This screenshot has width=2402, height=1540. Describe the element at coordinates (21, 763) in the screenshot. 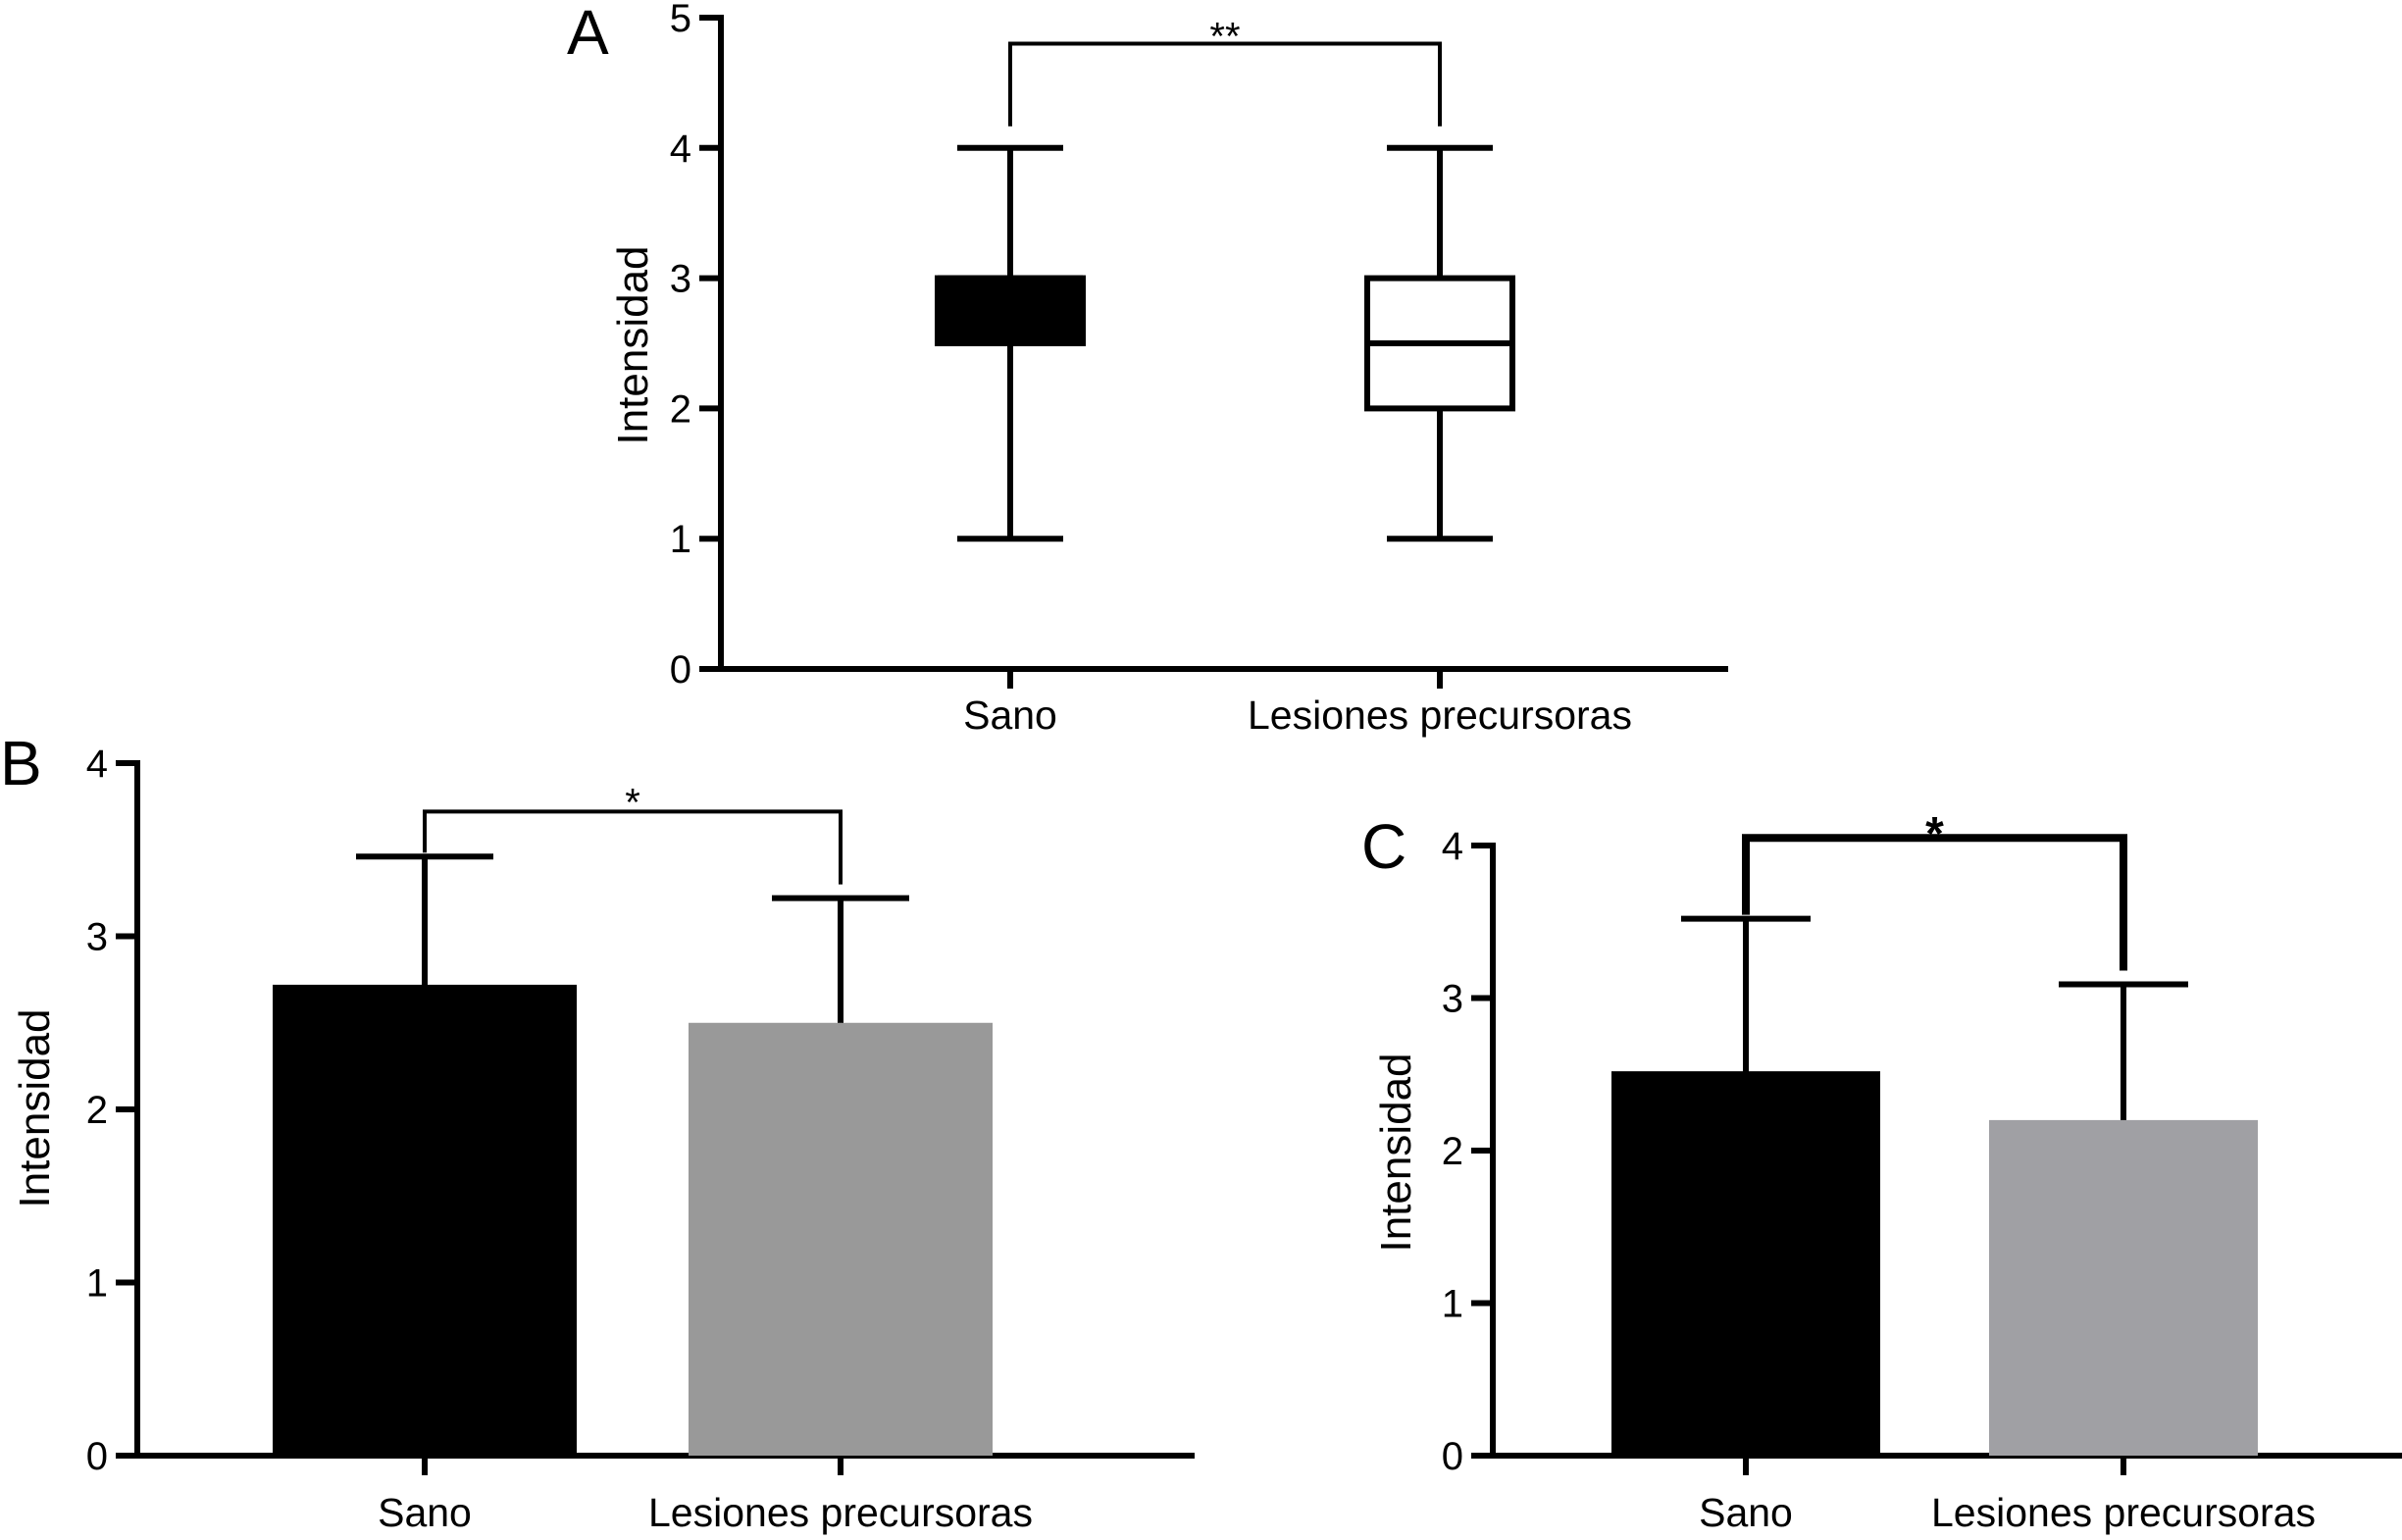

I see `panel-letter: B` at that location.